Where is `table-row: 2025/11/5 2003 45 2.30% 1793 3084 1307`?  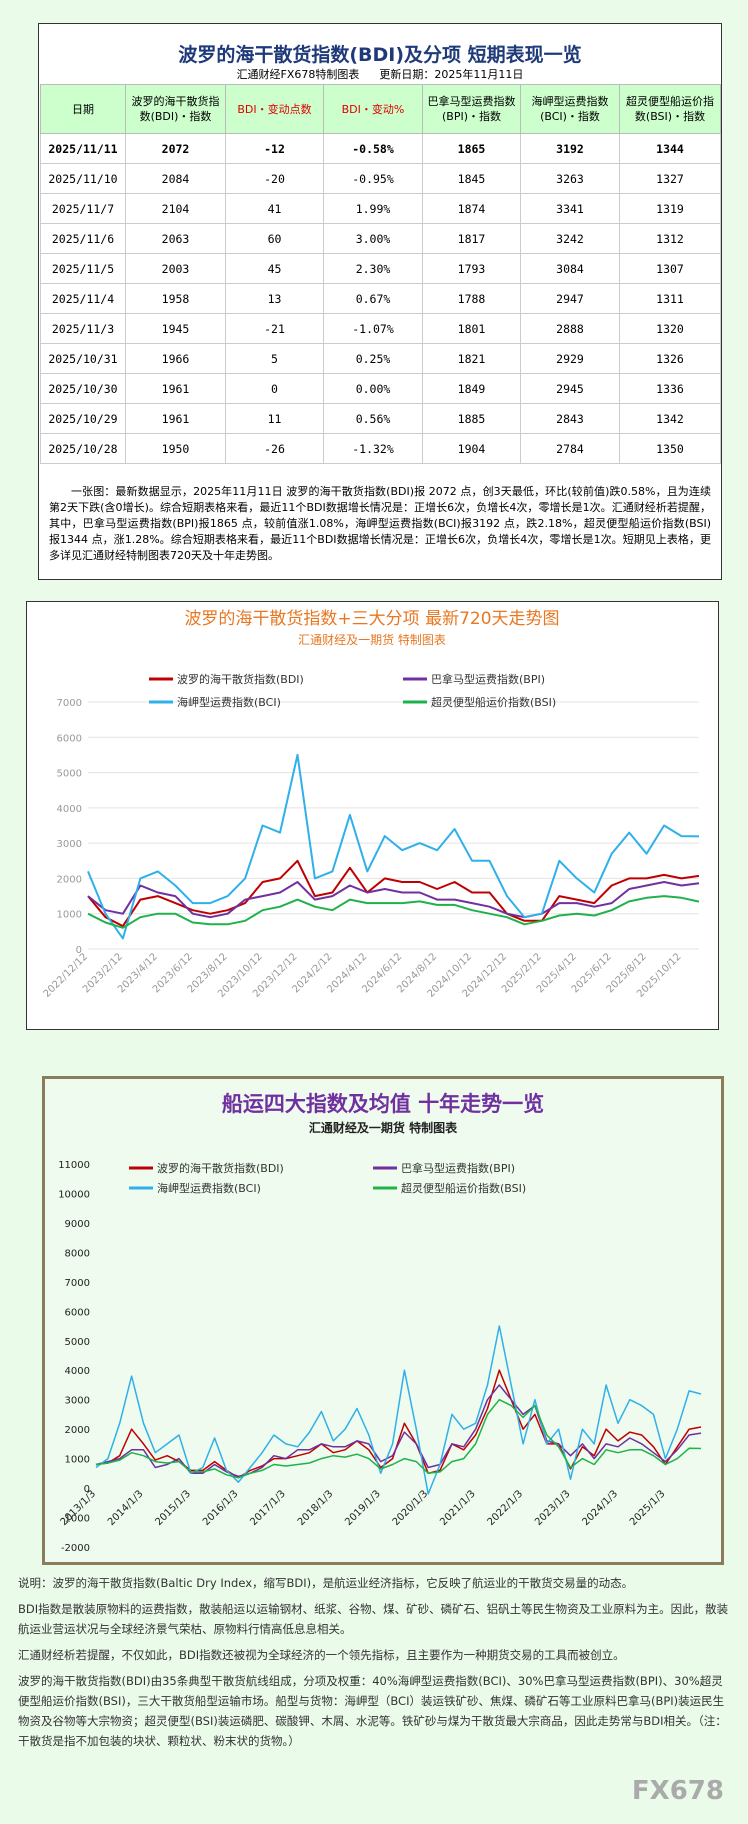 table-row: 2025/11/5 2003 45 2.30% 1793 3084 1307 is located at coordinates (380, 268).